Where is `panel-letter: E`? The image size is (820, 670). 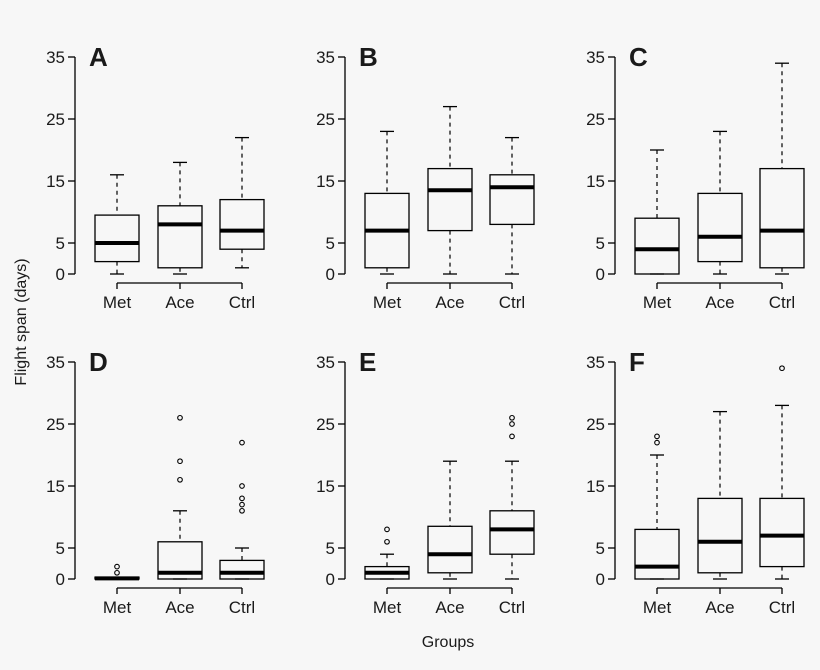
panel-letter: E is located at coordinates (367, 362).